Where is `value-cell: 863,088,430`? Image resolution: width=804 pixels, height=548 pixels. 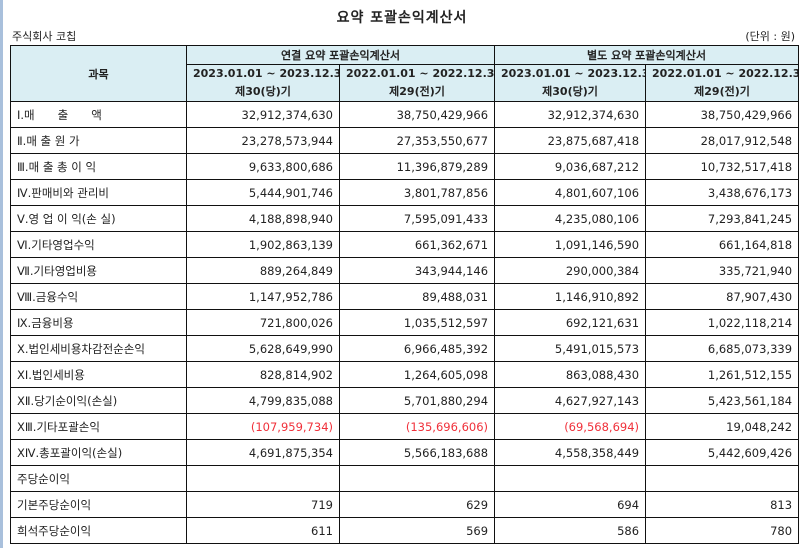
value-cell: 863,088,430 is located at coordinates (570, 374).